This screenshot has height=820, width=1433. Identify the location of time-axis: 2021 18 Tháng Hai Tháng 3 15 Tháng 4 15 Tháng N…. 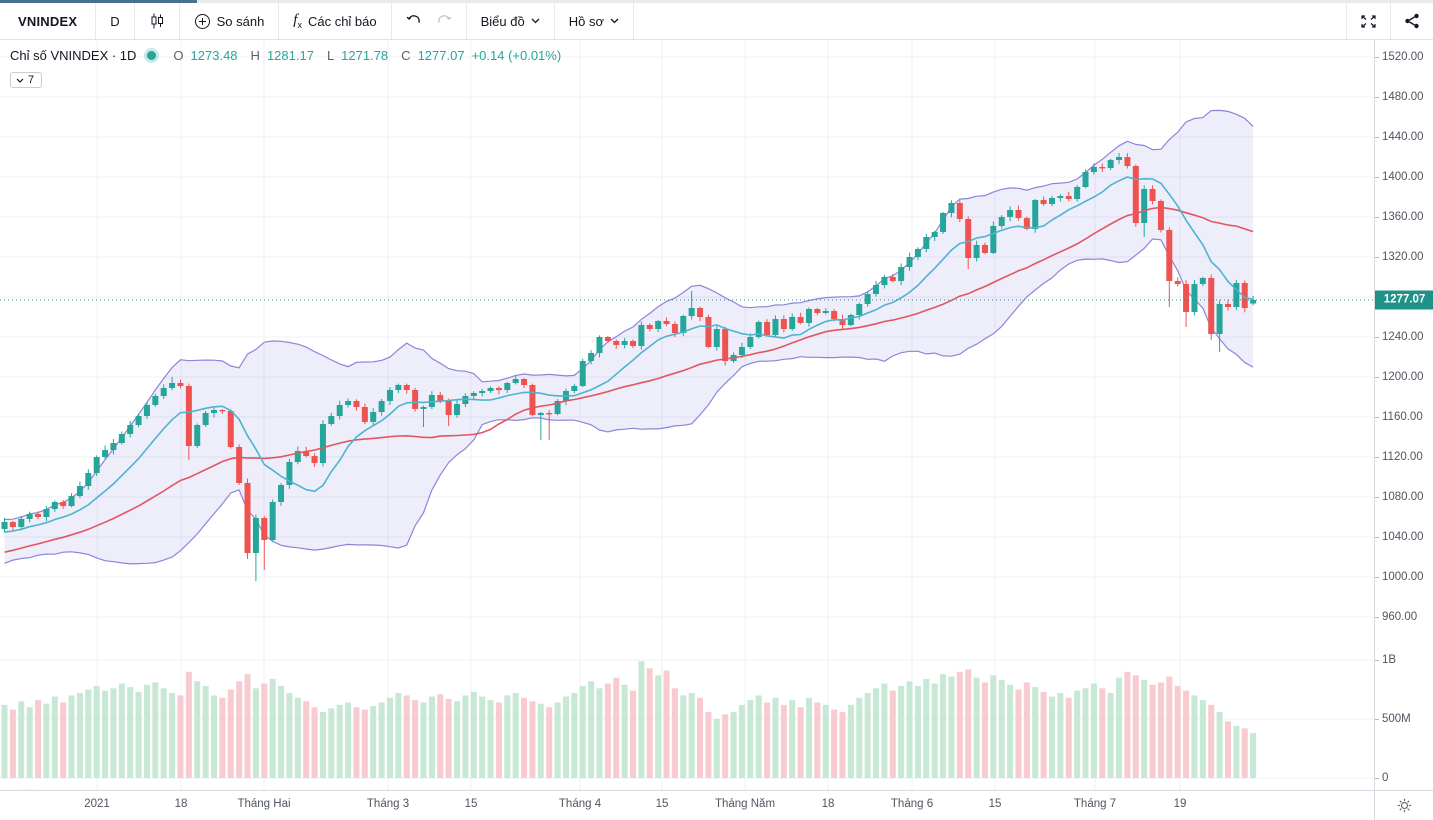
(687, 805).